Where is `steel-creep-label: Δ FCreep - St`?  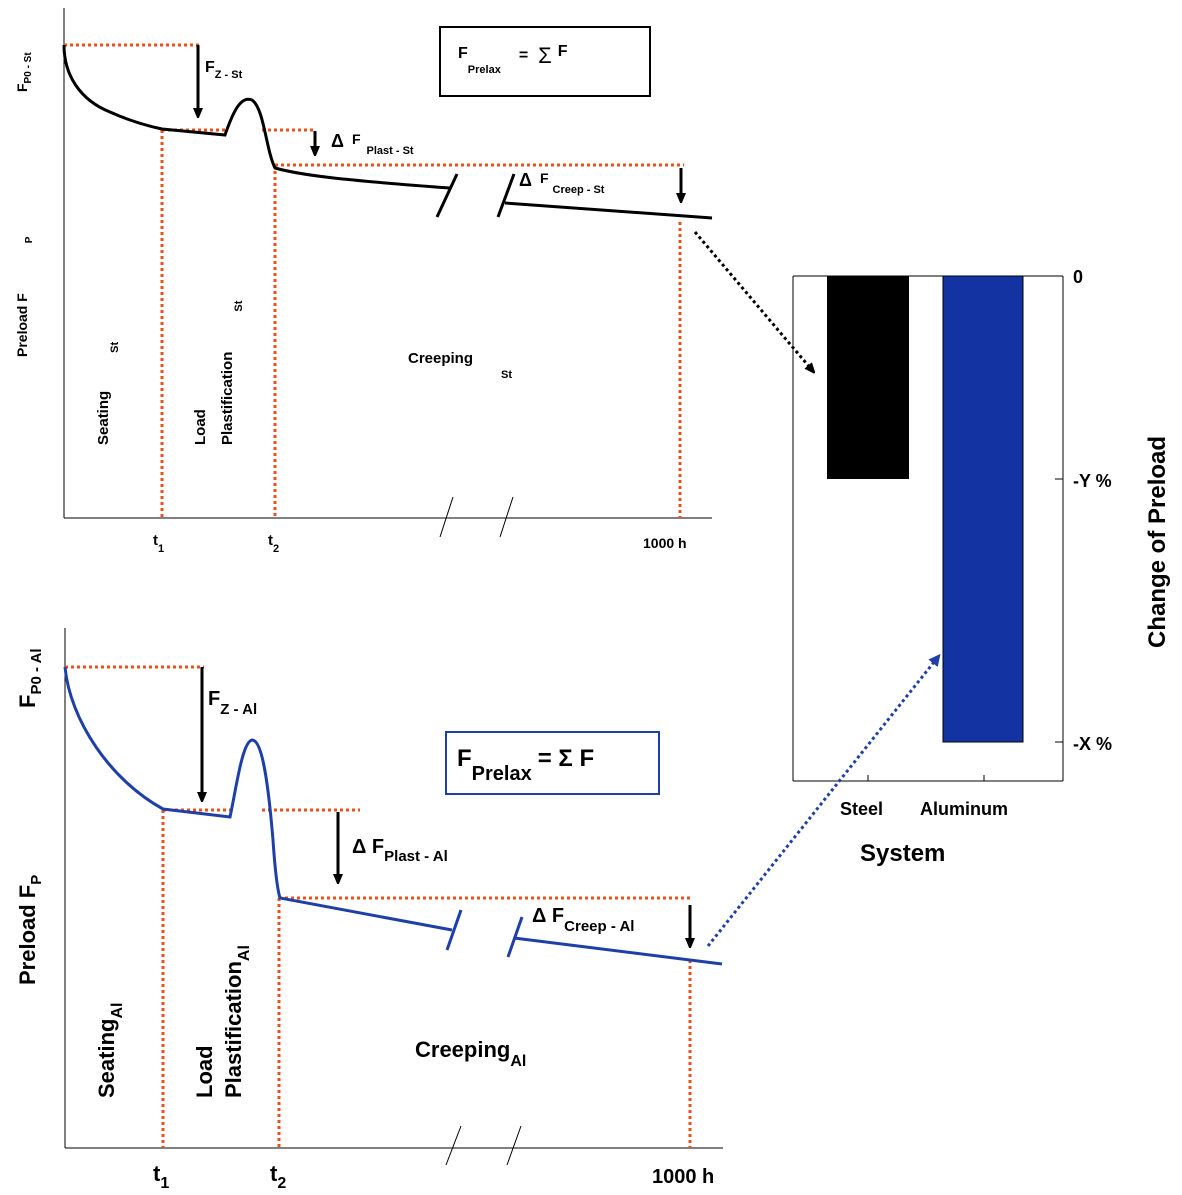
steel-creep-label: Δ FCreep - St is located at coordinates (562, 183).